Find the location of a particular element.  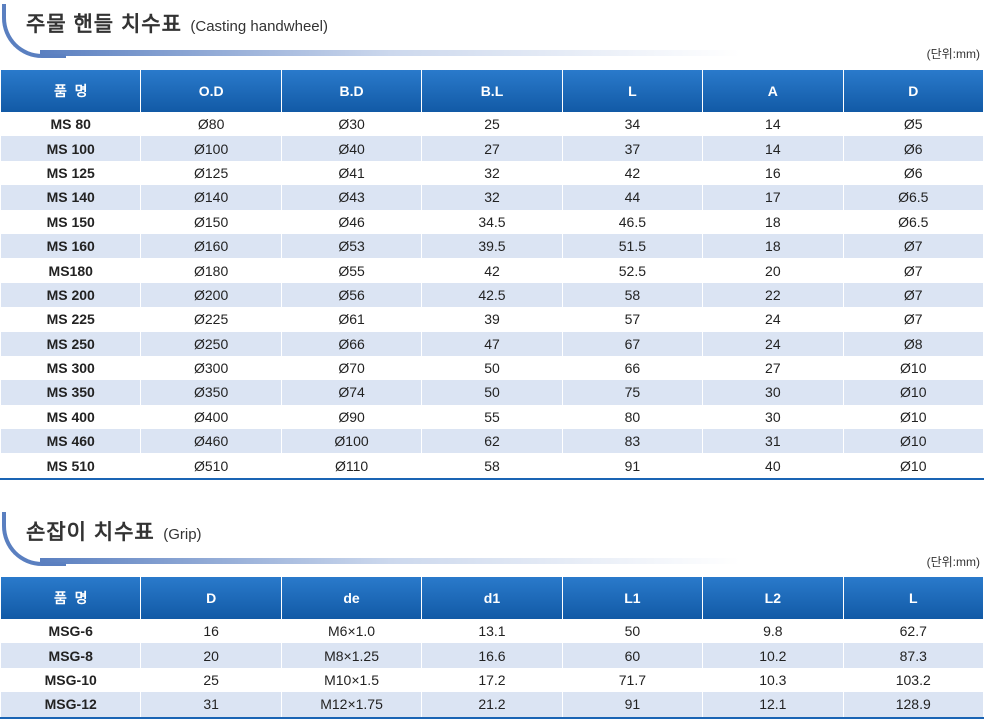

table-cell: 24 is located at coordinates (773, 319).